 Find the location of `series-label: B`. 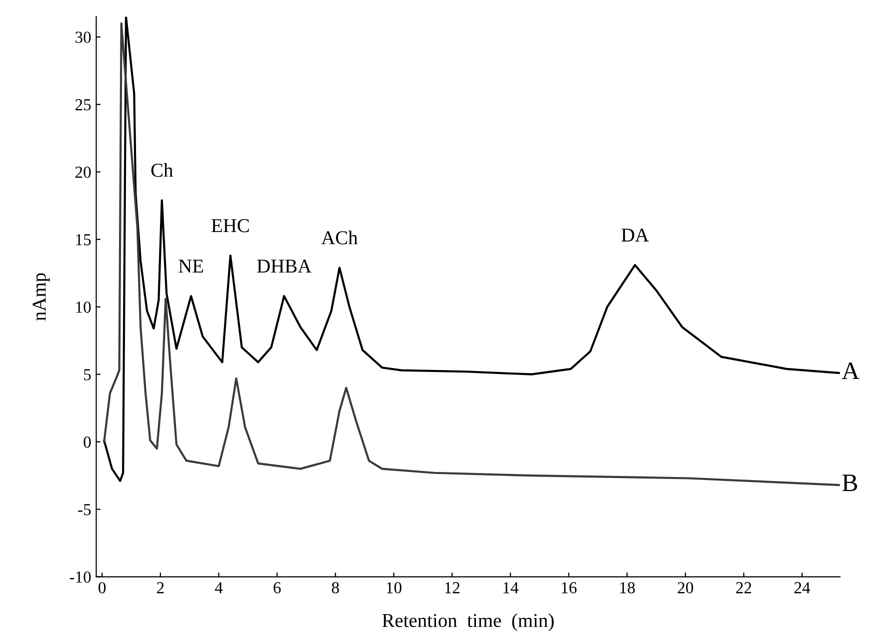

series-label: B is located at coordinates (850, 483).